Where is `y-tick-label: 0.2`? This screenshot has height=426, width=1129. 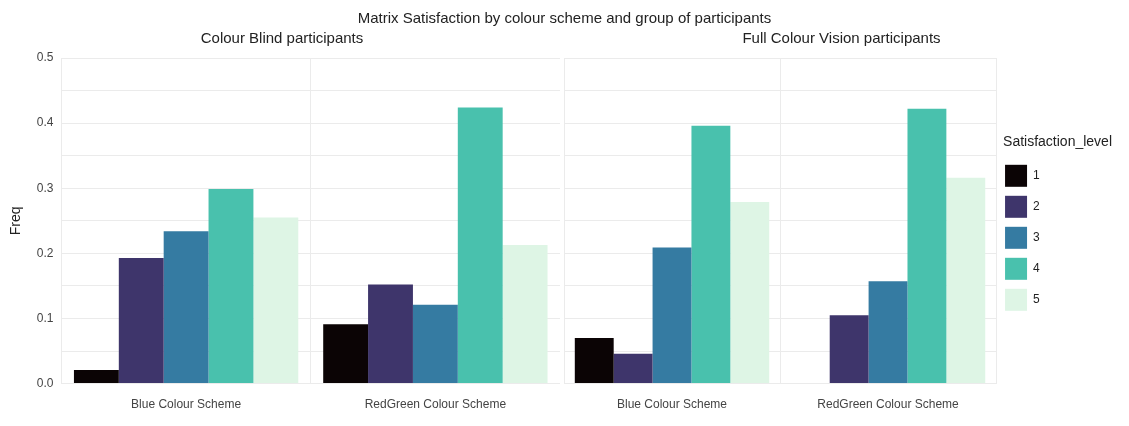
y-tick-label: 0.2 is located at coordinates (45, 252).